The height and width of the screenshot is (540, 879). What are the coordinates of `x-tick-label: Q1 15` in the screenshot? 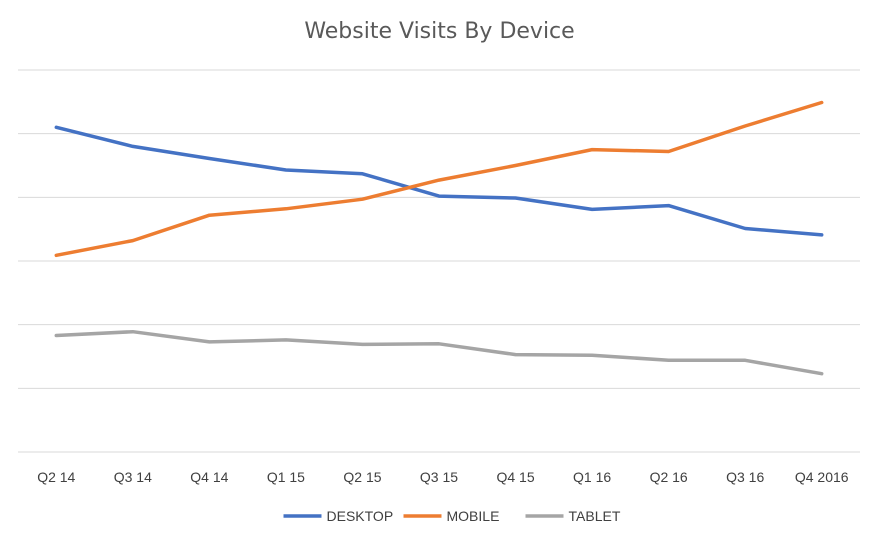 It's located at (286, 477).